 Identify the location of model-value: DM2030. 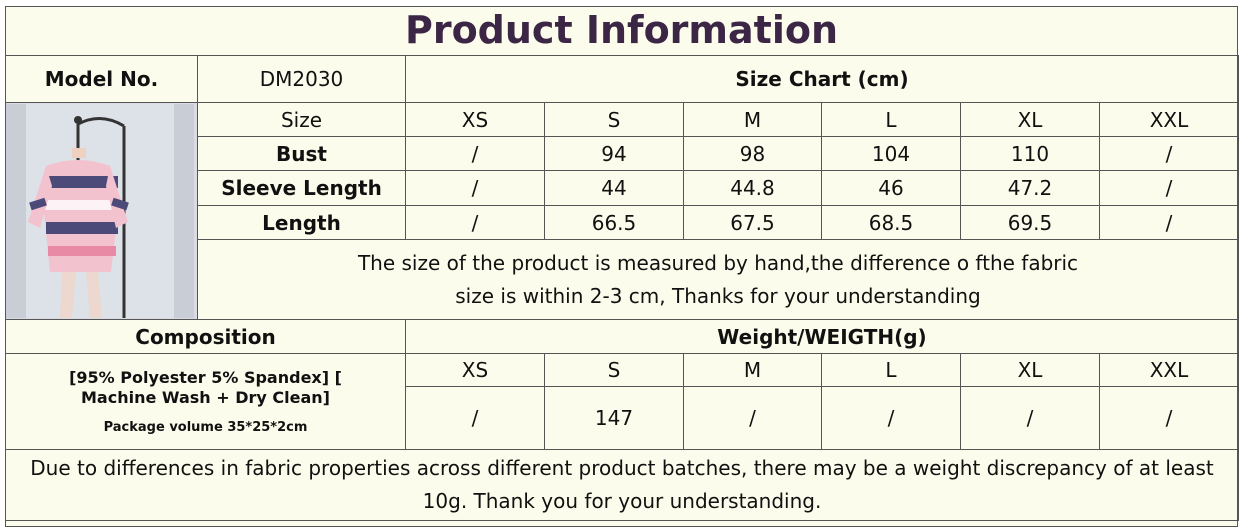
(301, 79).